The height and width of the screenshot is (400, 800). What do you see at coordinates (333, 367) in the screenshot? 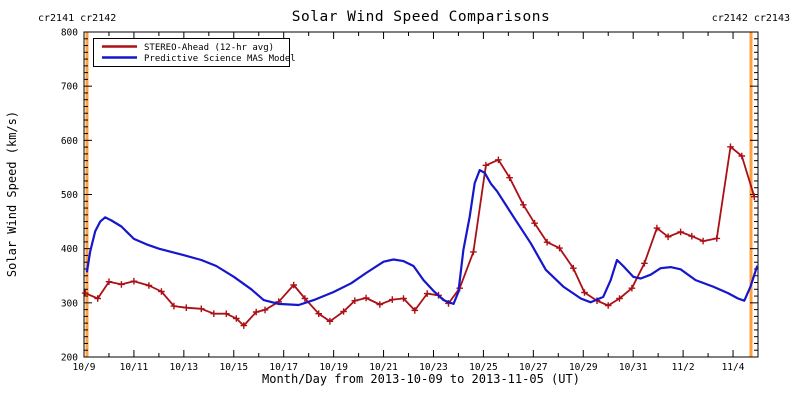
I see `svg-text: 10/19` at bounding box center [333, 367].